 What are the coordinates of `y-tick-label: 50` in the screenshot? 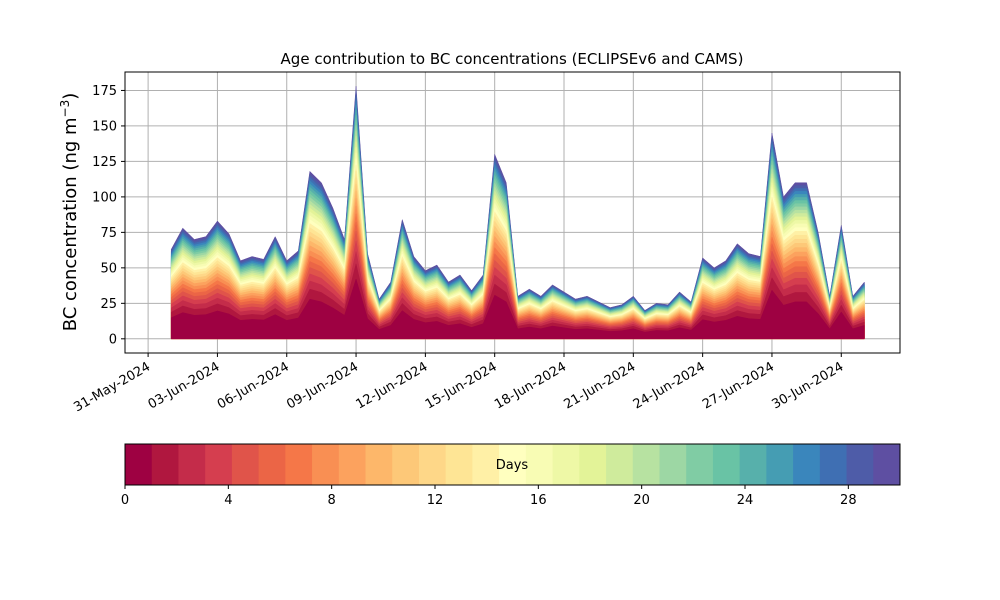 It's located at (108, 268).